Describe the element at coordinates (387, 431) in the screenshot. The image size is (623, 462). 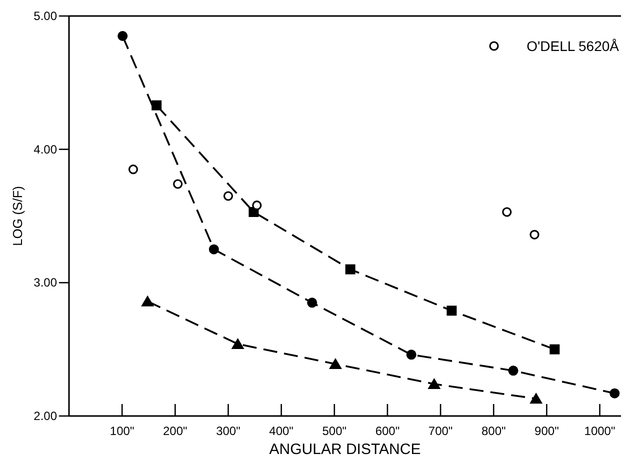
I see `x-tick-label: 600"` at that location.